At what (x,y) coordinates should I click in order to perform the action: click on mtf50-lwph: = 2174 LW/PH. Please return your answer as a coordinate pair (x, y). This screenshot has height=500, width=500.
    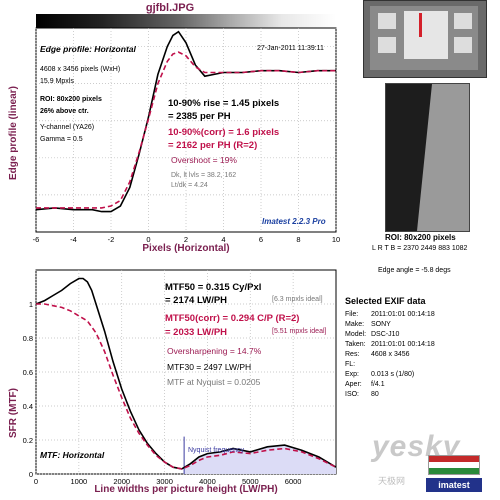
    Looking at the image, I should click on (196, 300).